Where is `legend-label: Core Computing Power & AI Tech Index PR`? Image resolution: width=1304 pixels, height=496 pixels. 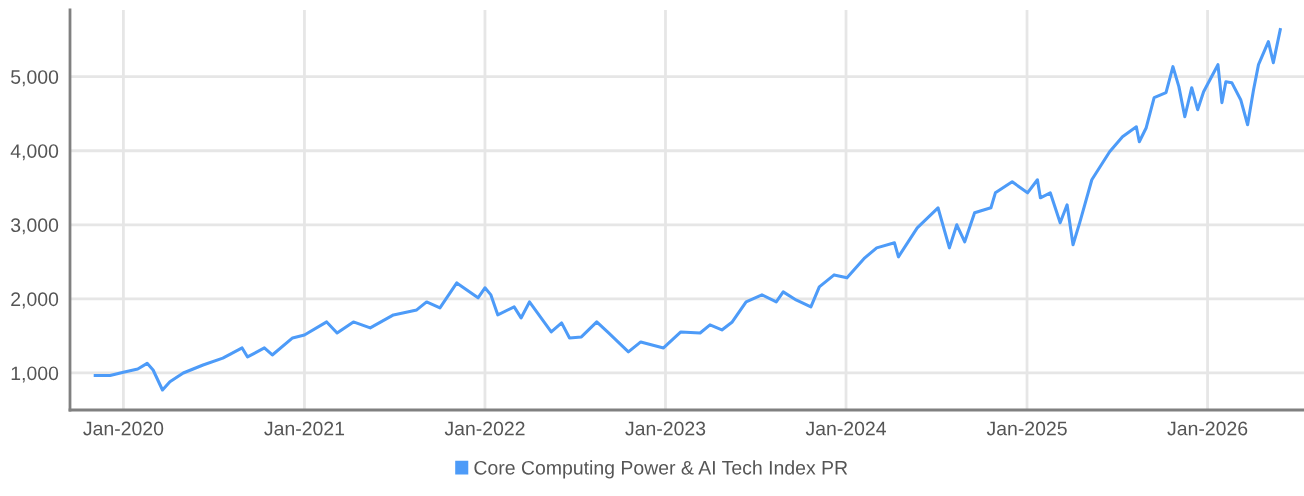 legend-label: Core Computing Power & AI Tech Index PR is located at coordinates (661, 469).